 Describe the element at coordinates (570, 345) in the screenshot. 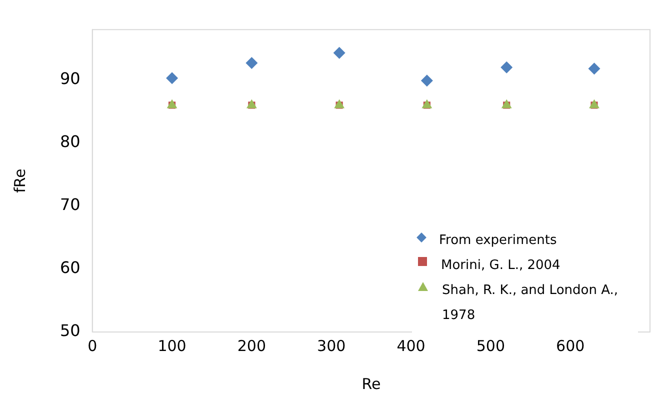

I see `x-tick-label: 600` at that location.